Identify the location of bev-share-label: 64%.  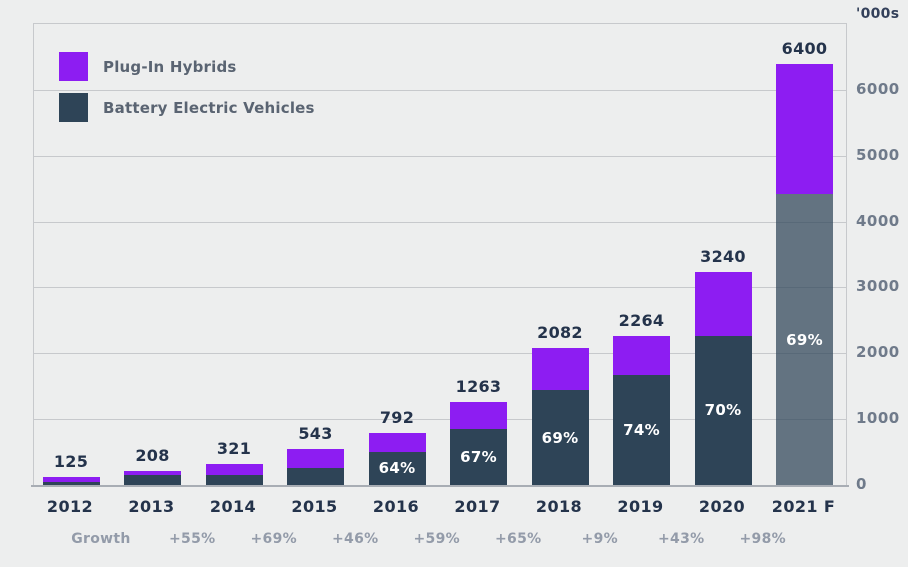
(397, 468).